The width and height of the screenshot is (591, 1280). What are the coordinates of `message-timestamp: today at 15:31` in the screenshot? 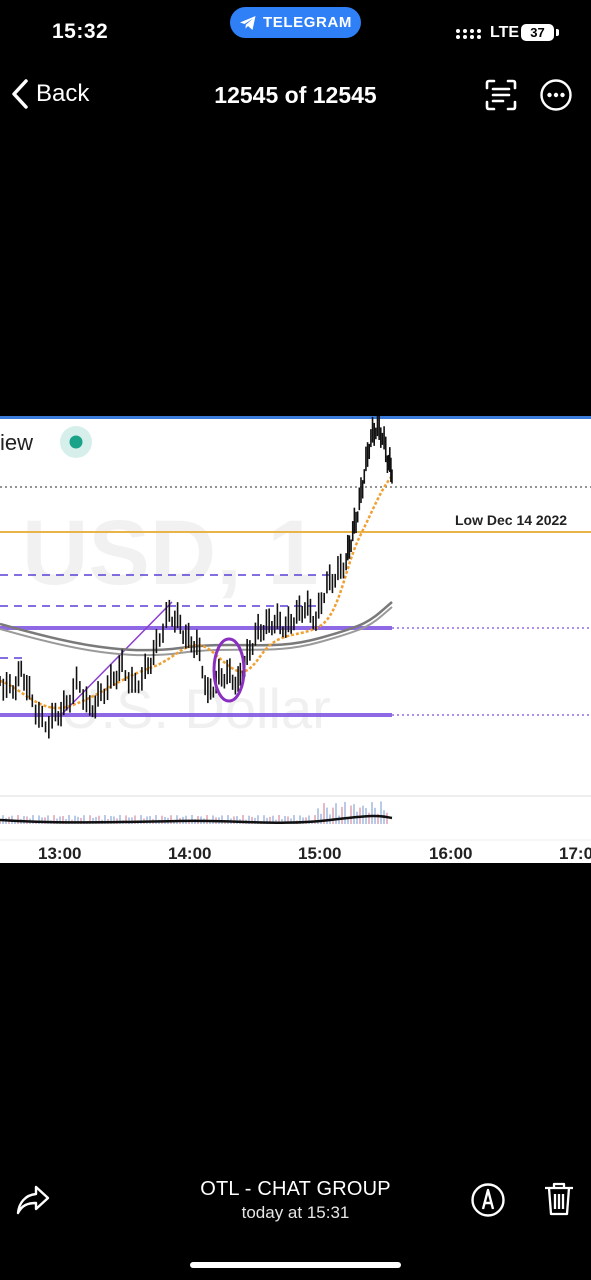 It's located at (295, 1212).